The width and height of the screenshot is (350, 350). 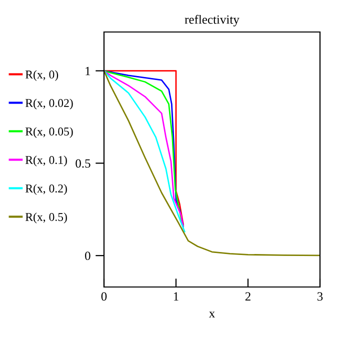 I want to click on x-tick-label: 0, so click(x=104, y=296).